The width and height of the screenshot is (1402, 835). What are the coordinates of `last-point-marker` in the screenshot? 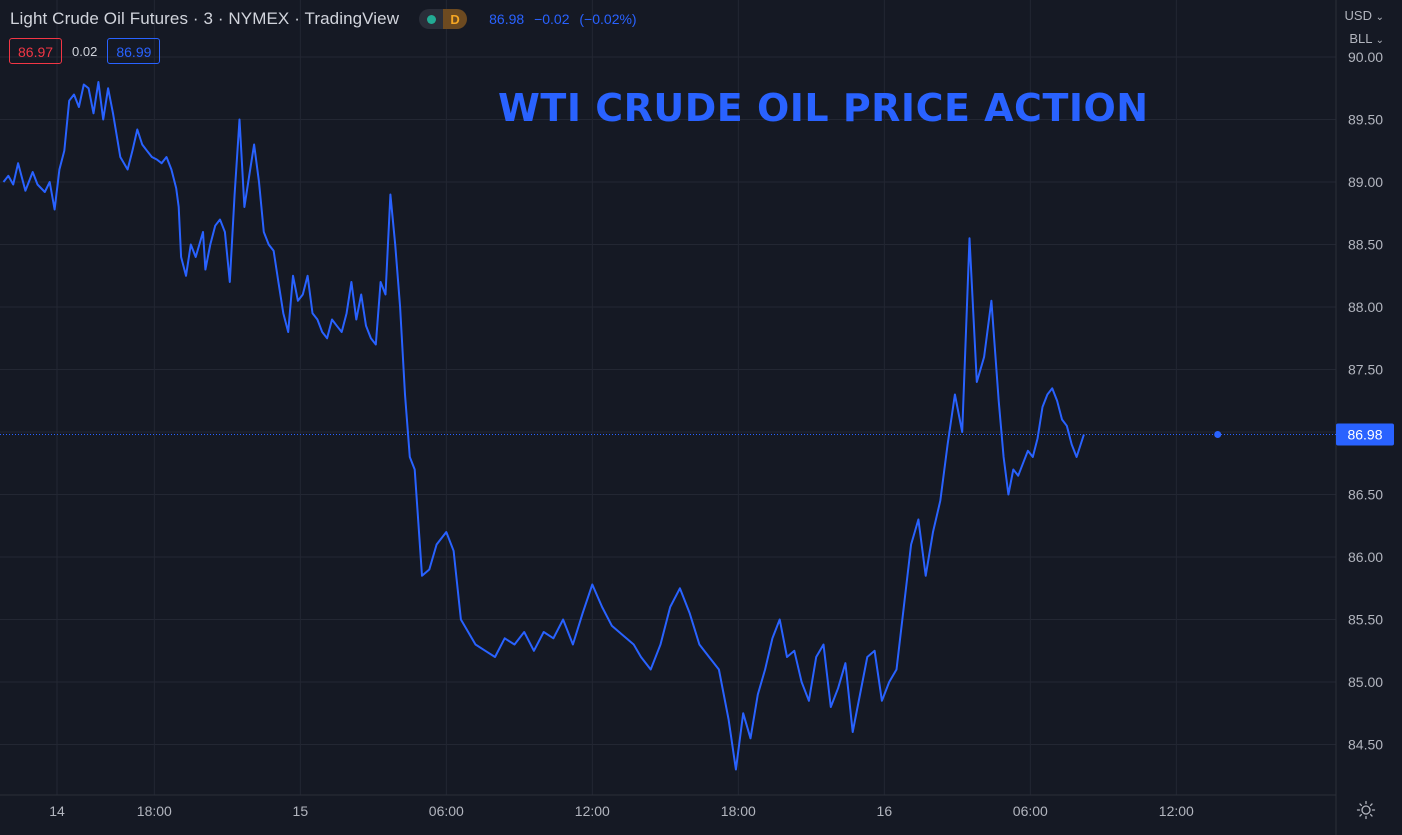 It's located at (1218, 434).